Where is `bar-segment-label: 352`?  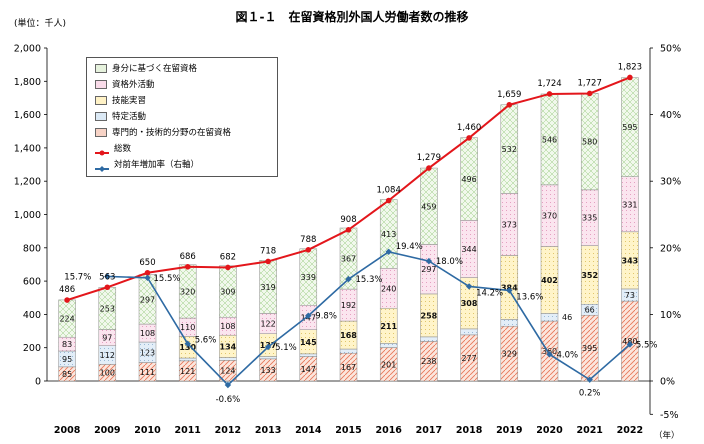 bar-segment-label: 352 is located at coordinates (589, 275).